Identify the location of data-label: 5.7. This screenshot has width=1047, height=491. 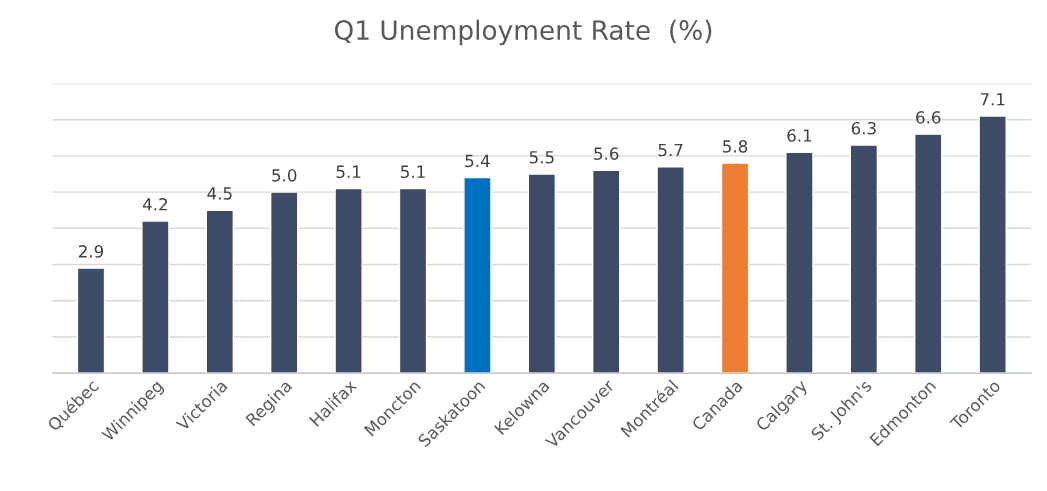
(670, 150).